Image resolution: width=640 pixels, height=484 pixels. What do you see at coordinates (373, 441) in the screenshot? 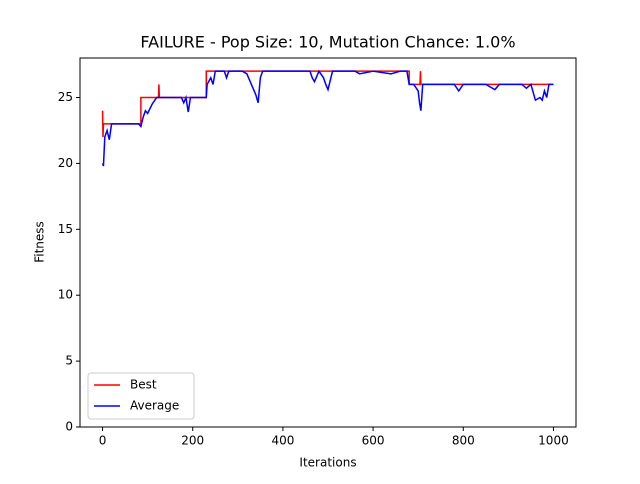
I see `x-tick-label: 600` at bounding box center [373, 441].